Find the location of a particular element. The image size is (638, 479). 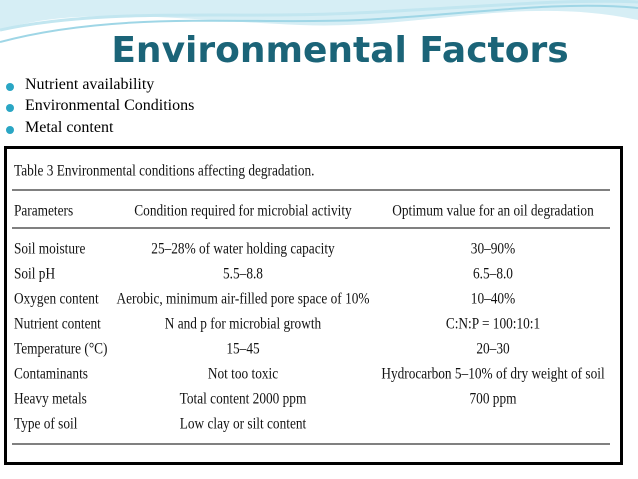

column-header: Parameters is located at coordinates (43, 211).